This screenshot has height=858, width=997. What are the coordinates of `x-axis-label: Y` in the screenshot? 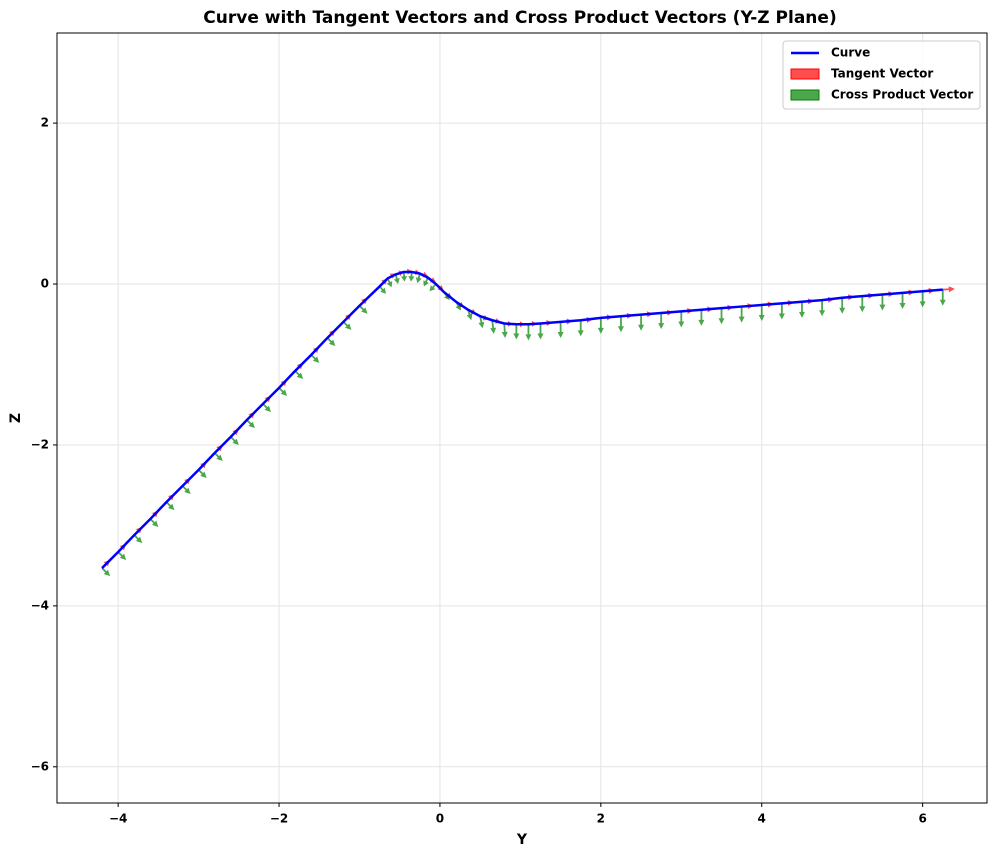 It's located at (522, 840).